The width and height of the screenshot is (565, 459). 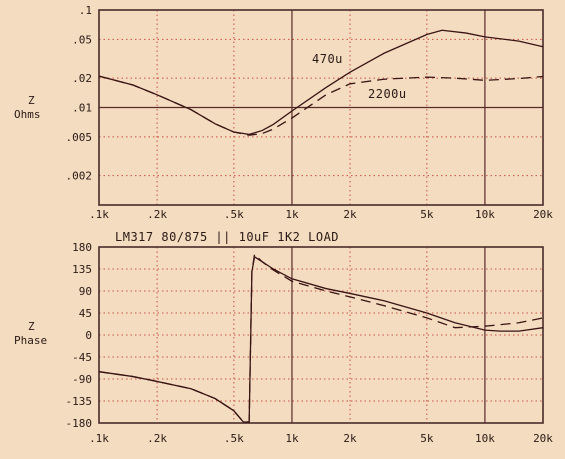 What do you see at coordinates (82, 39) in the screenshot?
I see `y-tick-label: .05` at bounding box center [82, 39].